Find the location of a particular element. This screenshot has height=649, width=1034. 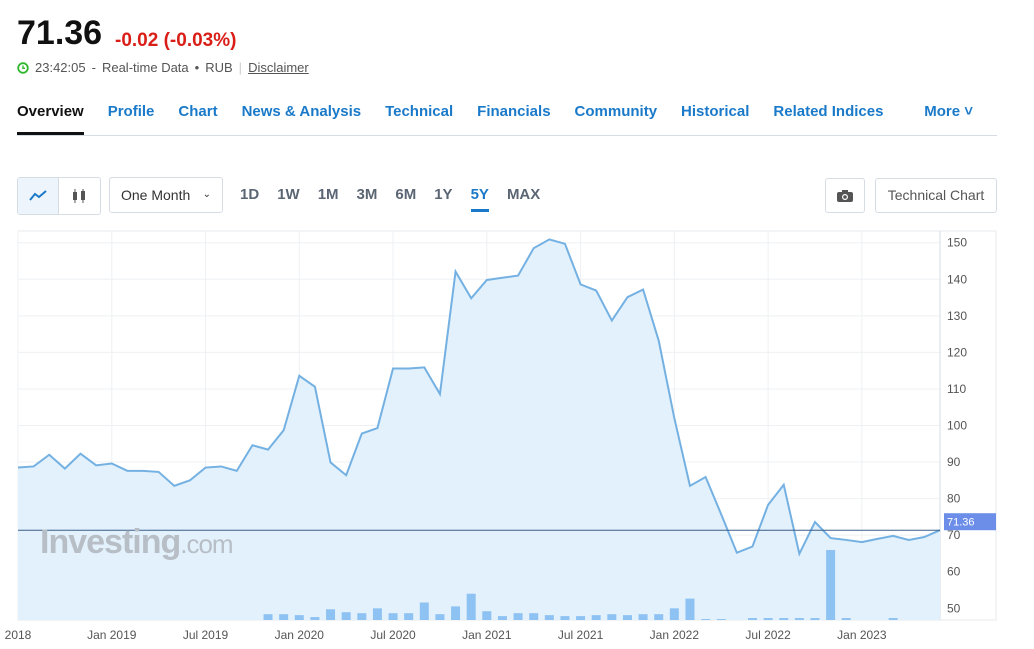

range: 1W is located at coordinates (288, 194).